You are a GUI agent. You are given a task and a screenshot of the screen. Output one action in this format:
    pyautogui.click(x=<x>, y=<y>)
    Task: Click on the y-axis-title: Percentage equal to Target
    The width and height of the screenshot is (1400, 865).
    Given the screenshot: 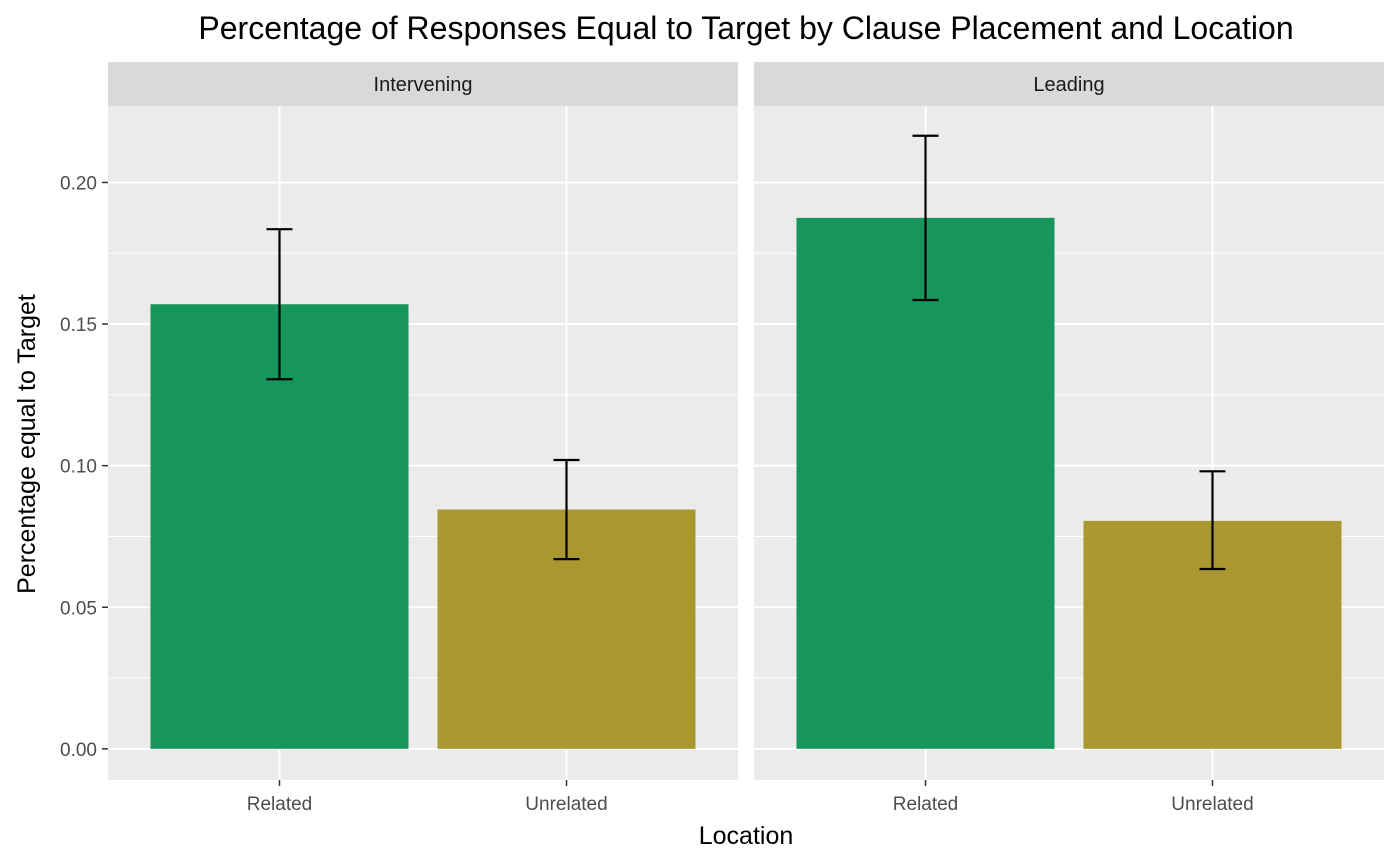 What is the action you would take?
    pyautogui.click(x=27, y=444)
    